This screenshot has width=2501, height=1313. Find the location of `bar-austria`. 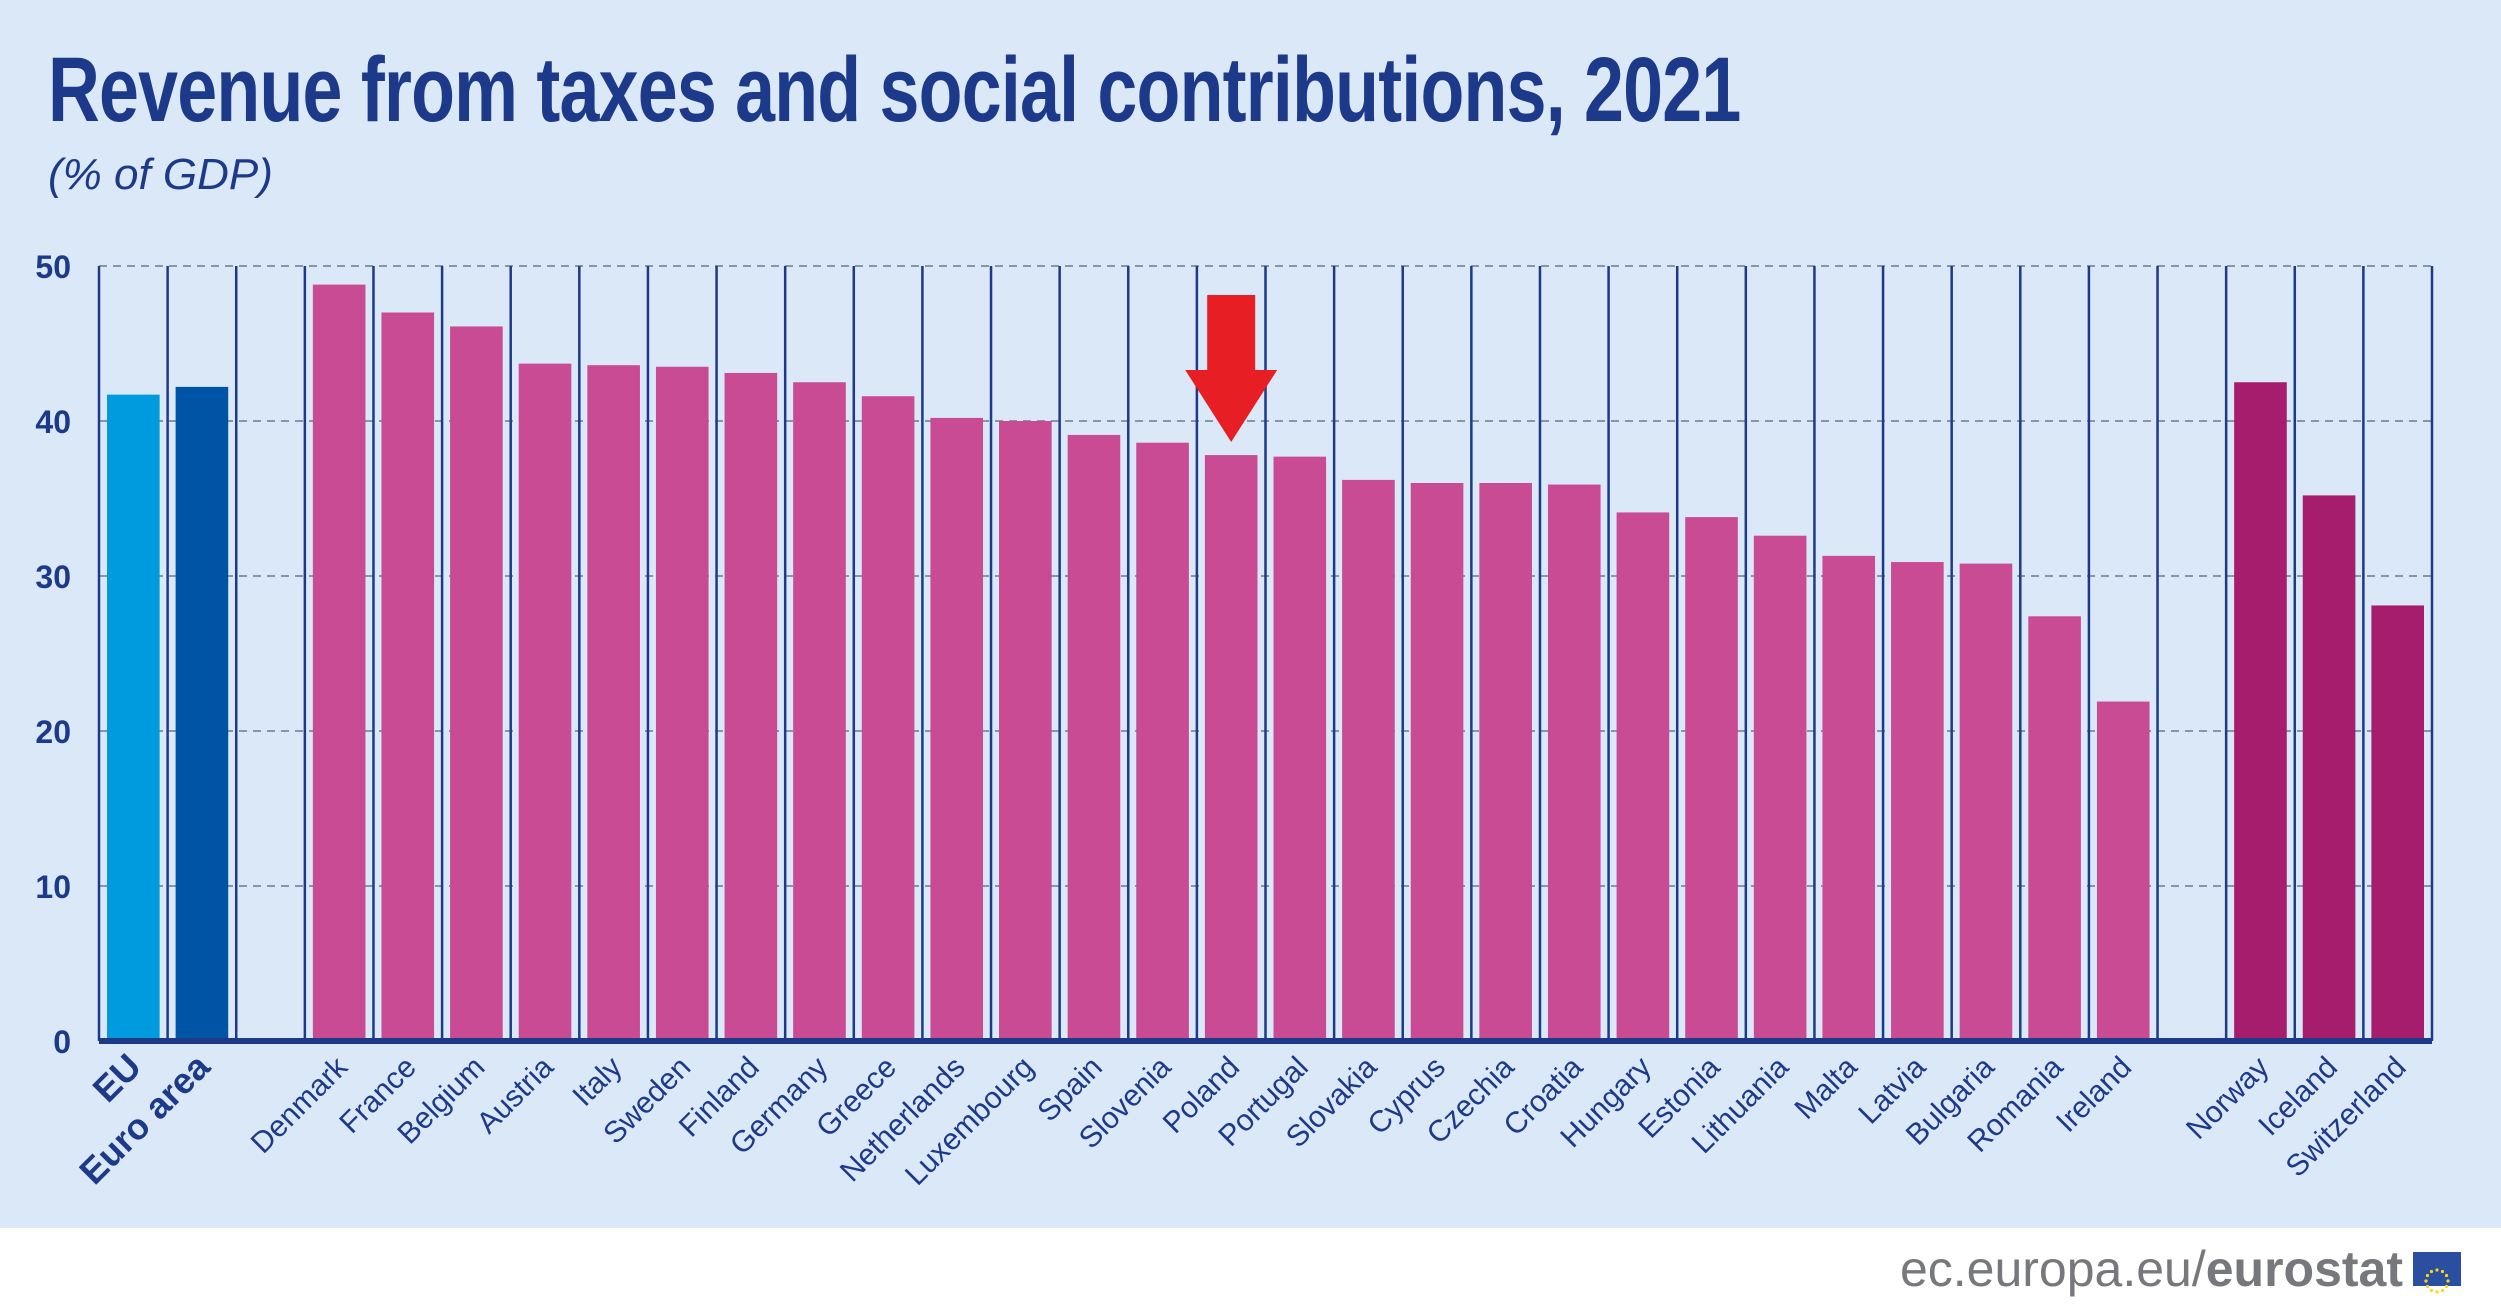

bar-austria is located at coordinates (545, 702).